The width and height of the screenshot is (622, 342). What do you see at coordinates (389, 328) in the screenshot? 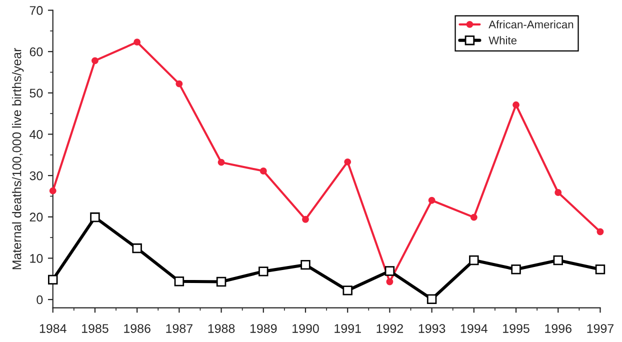
I see `x-tick-label: 1992` at bounding box center [389, 328].